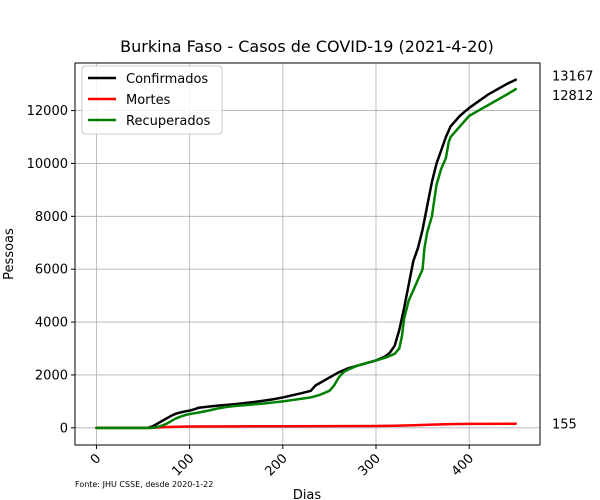 The width and height of the screenshot is (600, 500). I want to click on legend: Confirmados Mortes Recuperados, so click(152, 100).